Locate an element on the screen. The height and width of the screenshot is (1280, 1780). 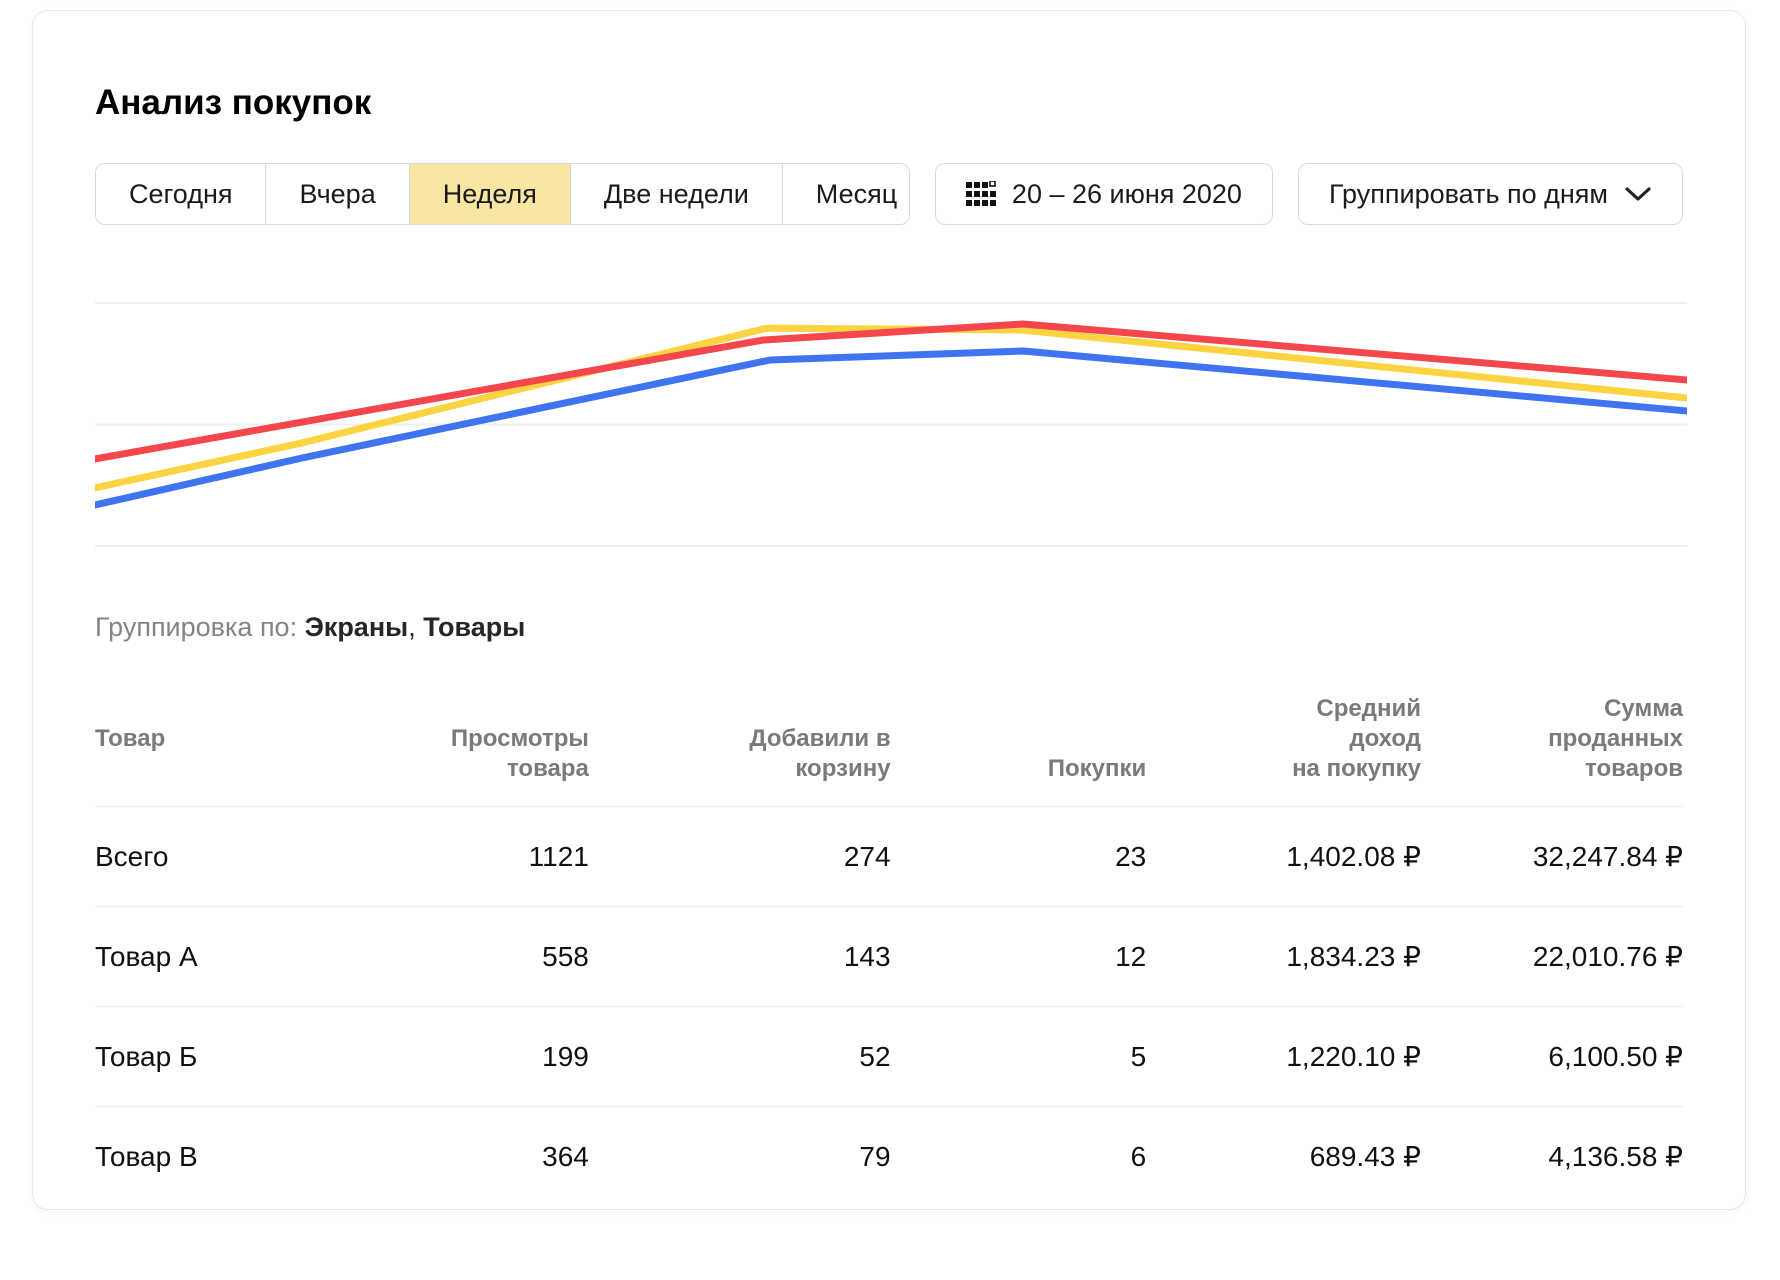
product-name-cell: Товар А is located at coordinates (222, 956).